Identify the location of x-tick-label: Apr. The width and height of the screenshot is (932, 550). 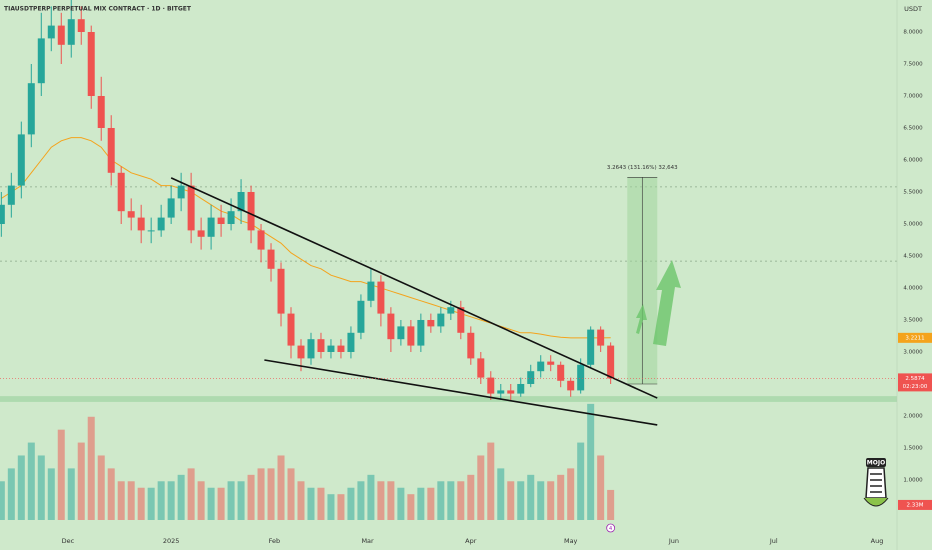
(471, 541).